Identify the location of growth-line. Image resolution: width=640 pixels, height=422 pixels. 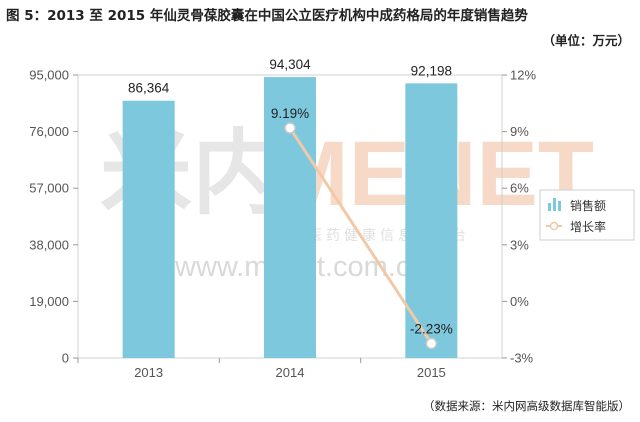
(360, 236).